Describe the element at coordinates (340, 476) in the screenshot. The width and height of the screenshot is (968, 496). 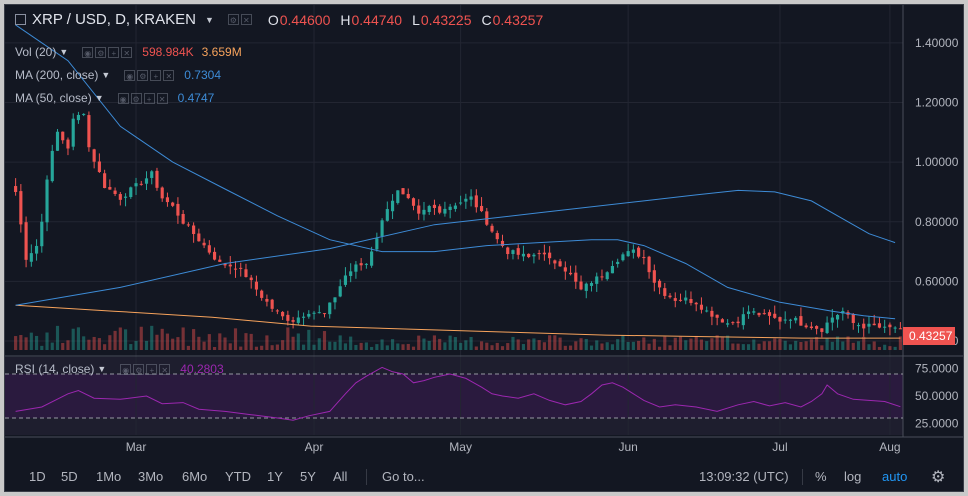
I see `range-all-button: All` at that location.